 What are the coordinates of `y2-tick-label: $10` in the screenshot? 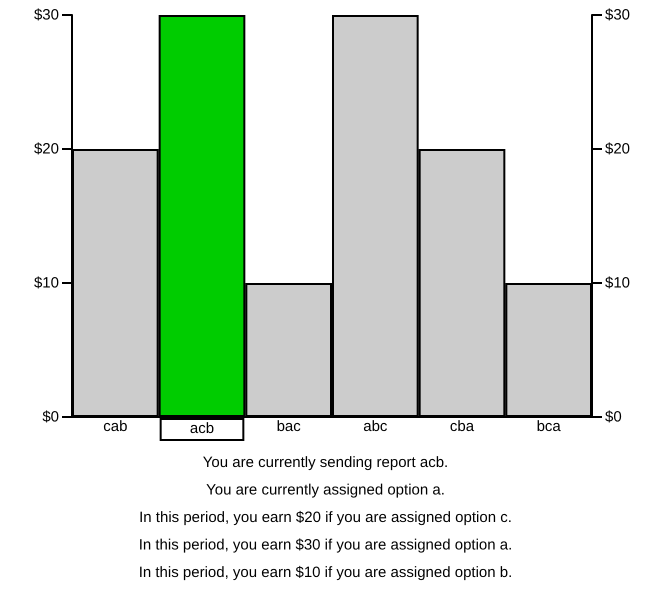 It's located at (617, 283).